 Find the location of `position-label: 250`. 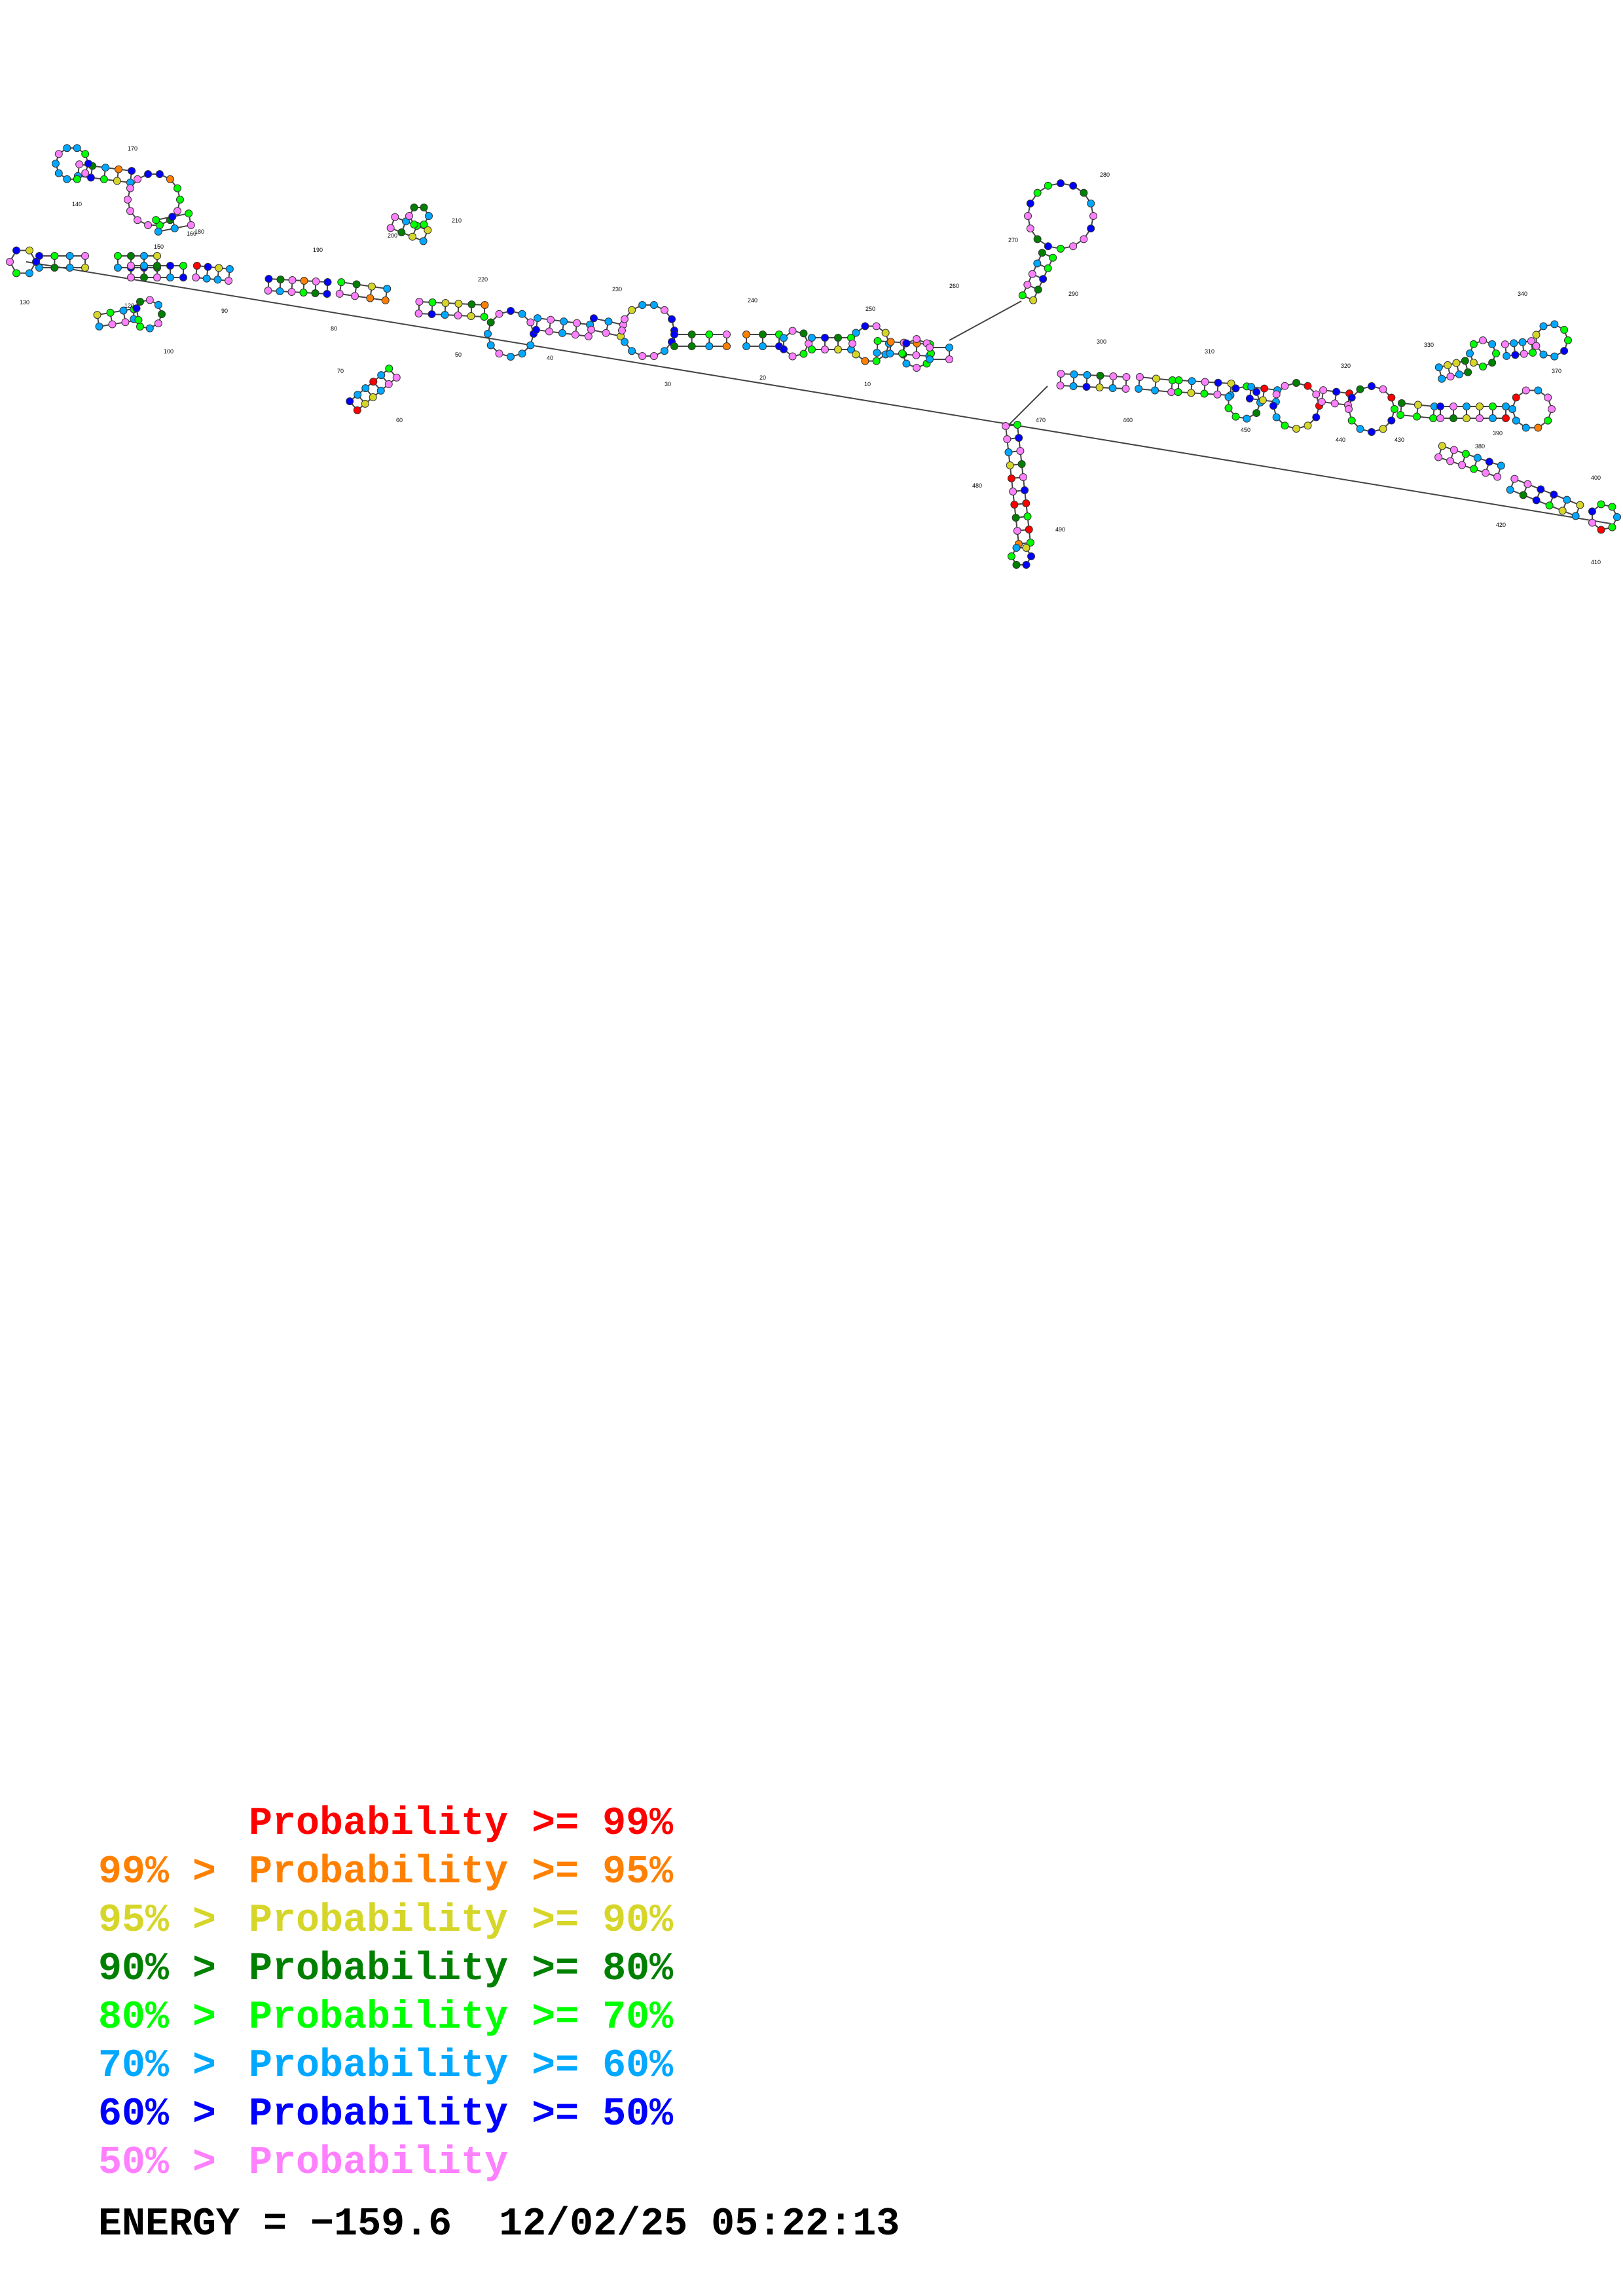

position-label: 250 is located at coordinates (870, 309).